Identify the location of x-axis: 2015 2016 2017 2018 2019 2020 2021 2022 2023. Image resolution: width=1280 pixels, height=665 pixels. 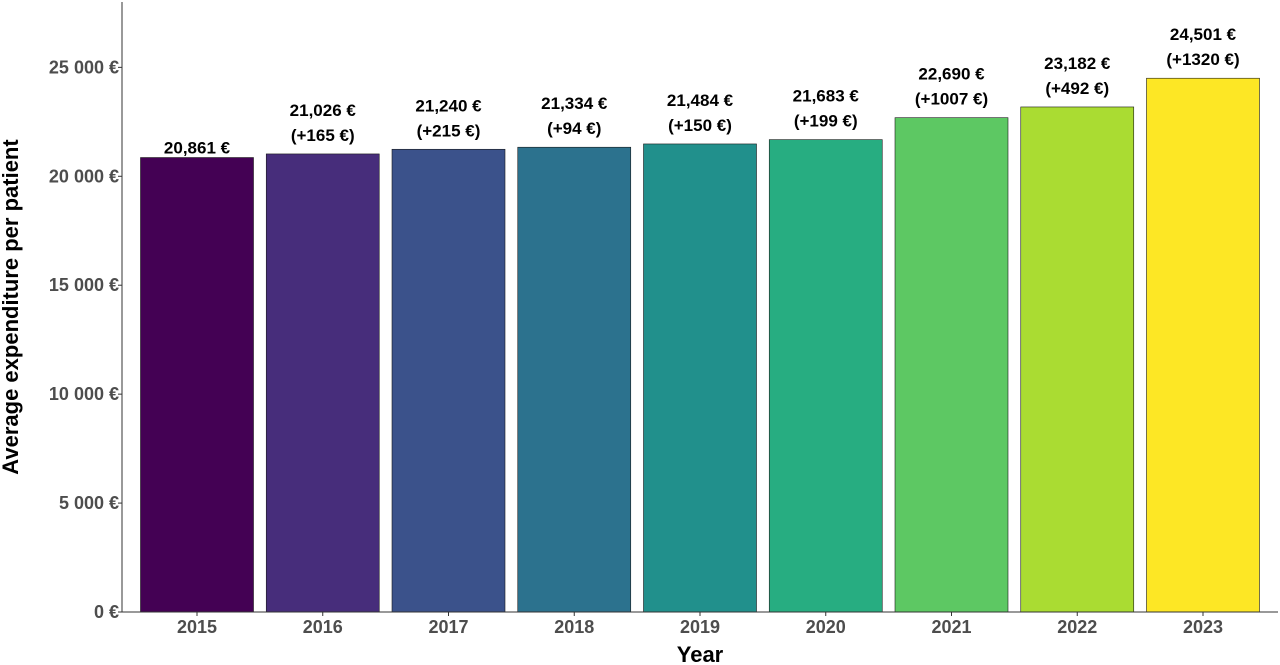
(700, 624).